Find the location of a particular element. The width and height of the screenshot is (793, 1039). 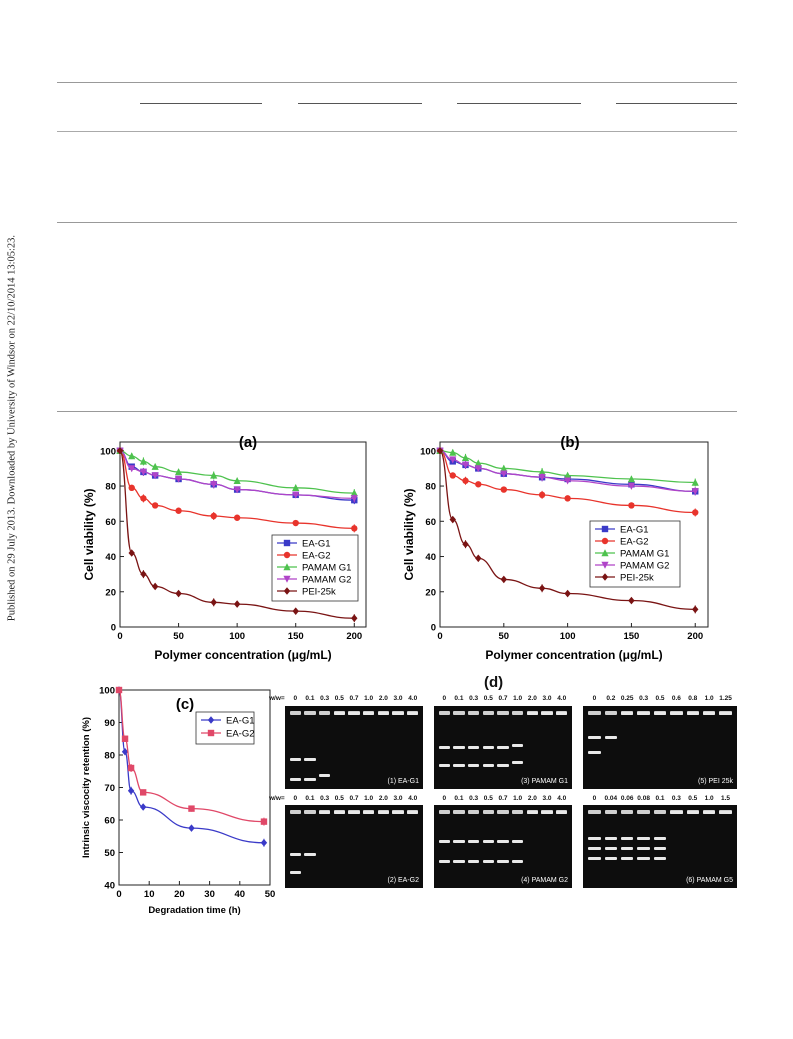

gel-caption: (1) EA-G1 is located at coordinates (403, 781).